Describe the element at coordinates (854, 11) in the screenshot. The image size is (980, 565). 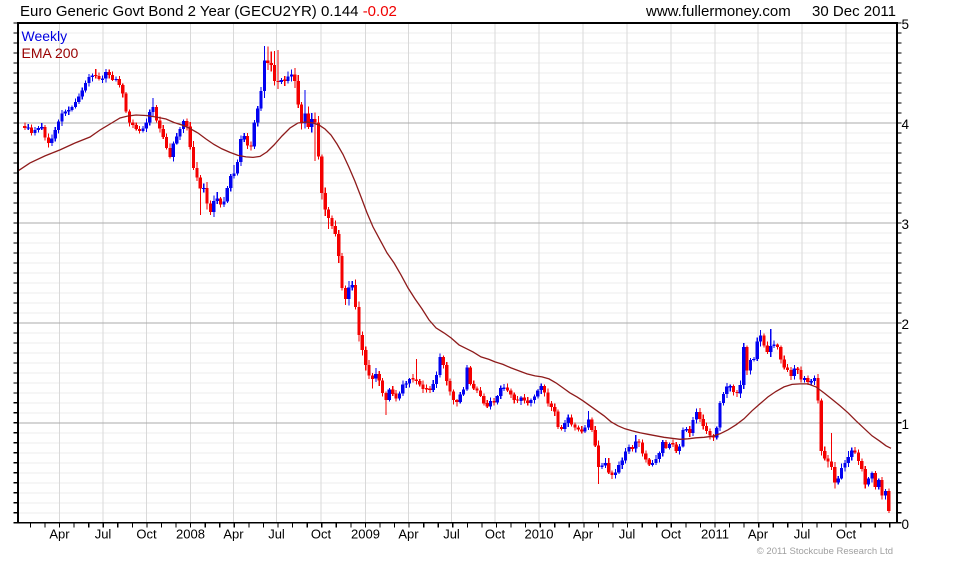
I see `svg-text: 30 Dec 2011` at that location.